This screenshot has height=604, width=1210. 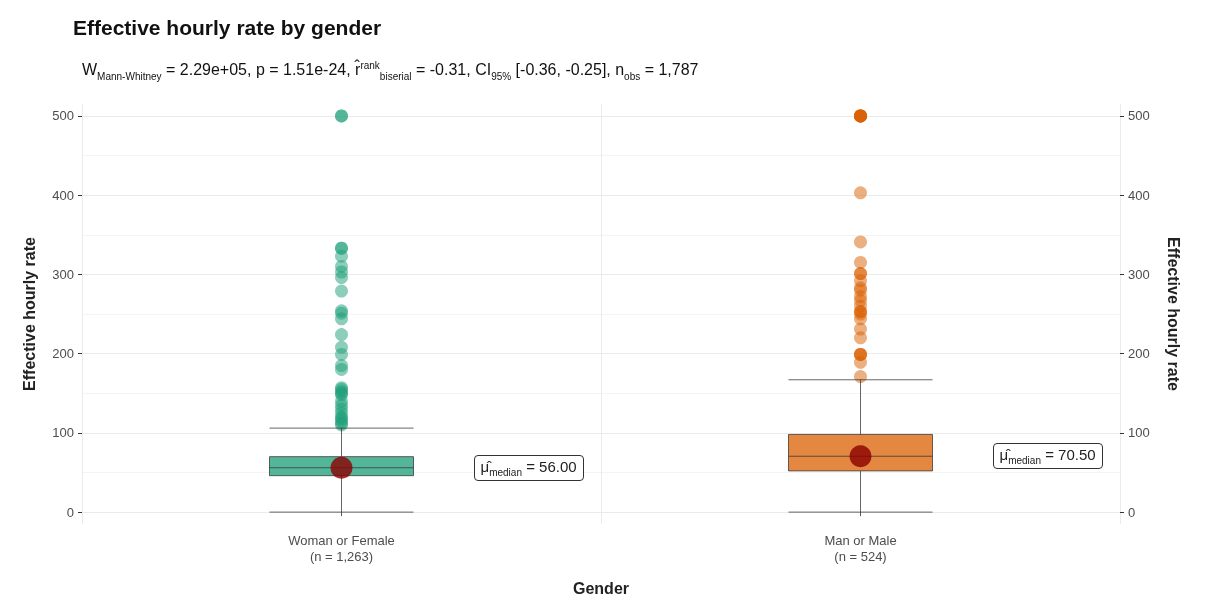 I want to click on y2-tick-label: 400, so click(x=1139, y=195).